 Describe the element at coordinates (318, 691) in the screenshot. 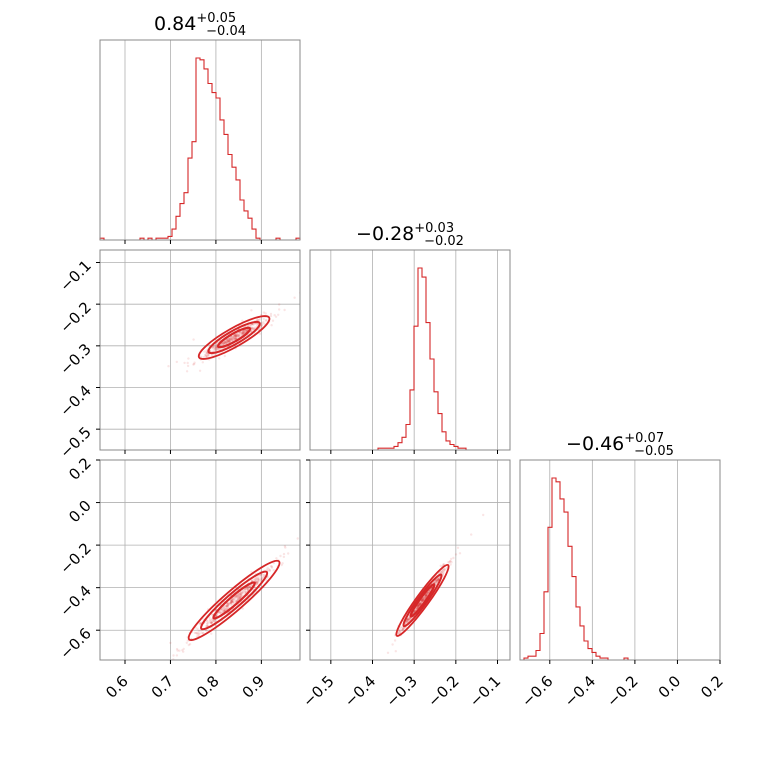

I see `x-tick-label-p1: −0.5` at that location.